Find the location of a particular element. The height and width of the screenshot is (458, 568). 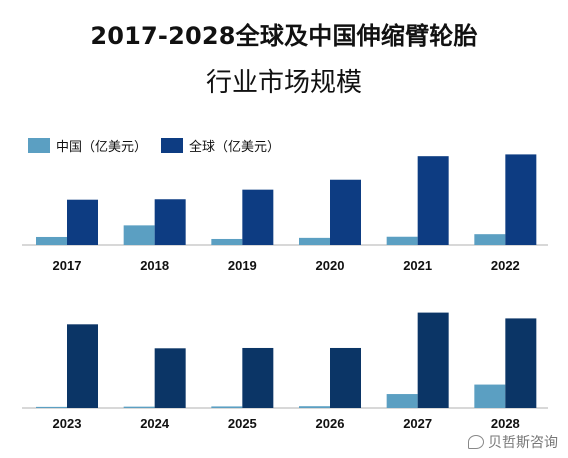

bar-global-2018 is located at coordinates (170, 222).